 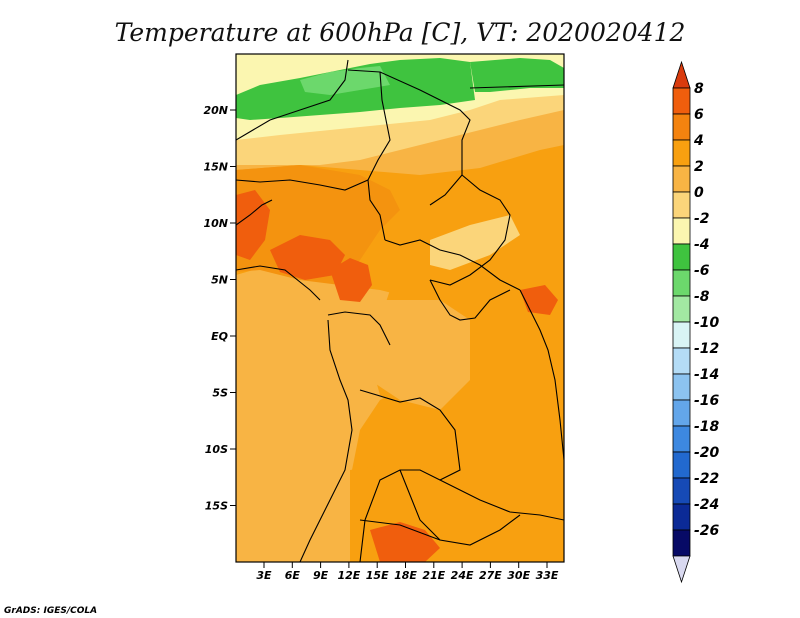 What do you see at coordinates (50, 611) in the screenshot?
I see `grads-footer: GrADS: IGES/COLA` at bounding box center [50, 611].